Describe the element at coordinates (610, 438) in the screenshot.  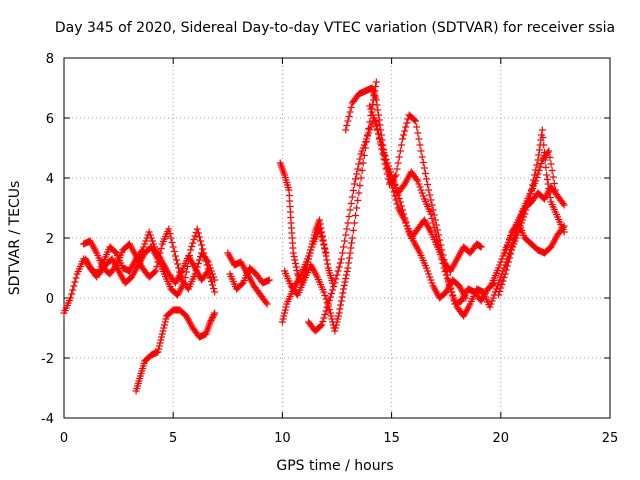
I see `x-tick-label: 25` at that location.